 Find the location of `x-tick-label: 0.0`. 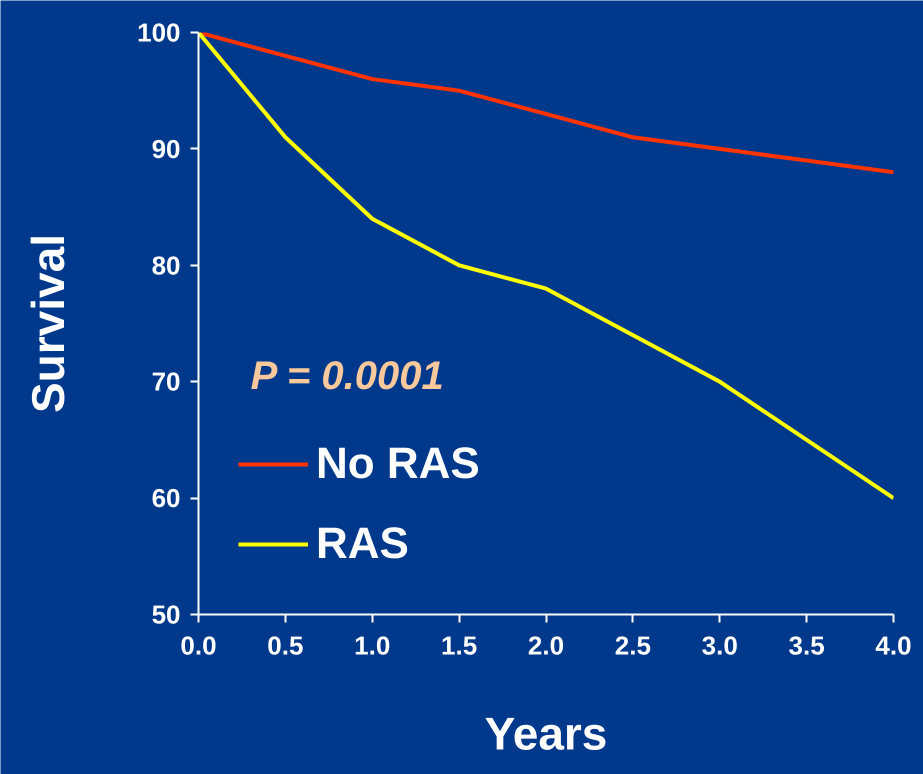

x-tick-label: 0.0 is located at coordinates (198, 645).